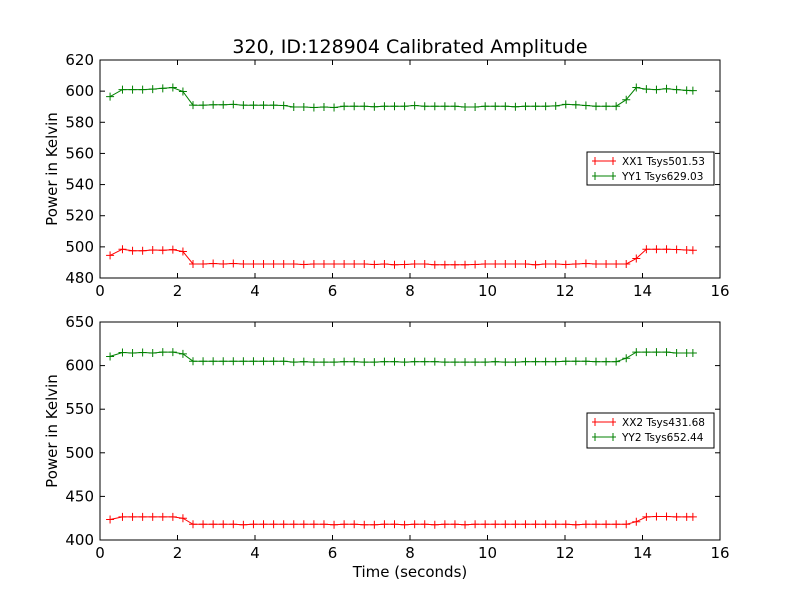 The image size is (800, 600). What do you see at coordinates (79, 91) in the screenshot?
I see `y-tick-label: 600` at bounding box center [79, 91].